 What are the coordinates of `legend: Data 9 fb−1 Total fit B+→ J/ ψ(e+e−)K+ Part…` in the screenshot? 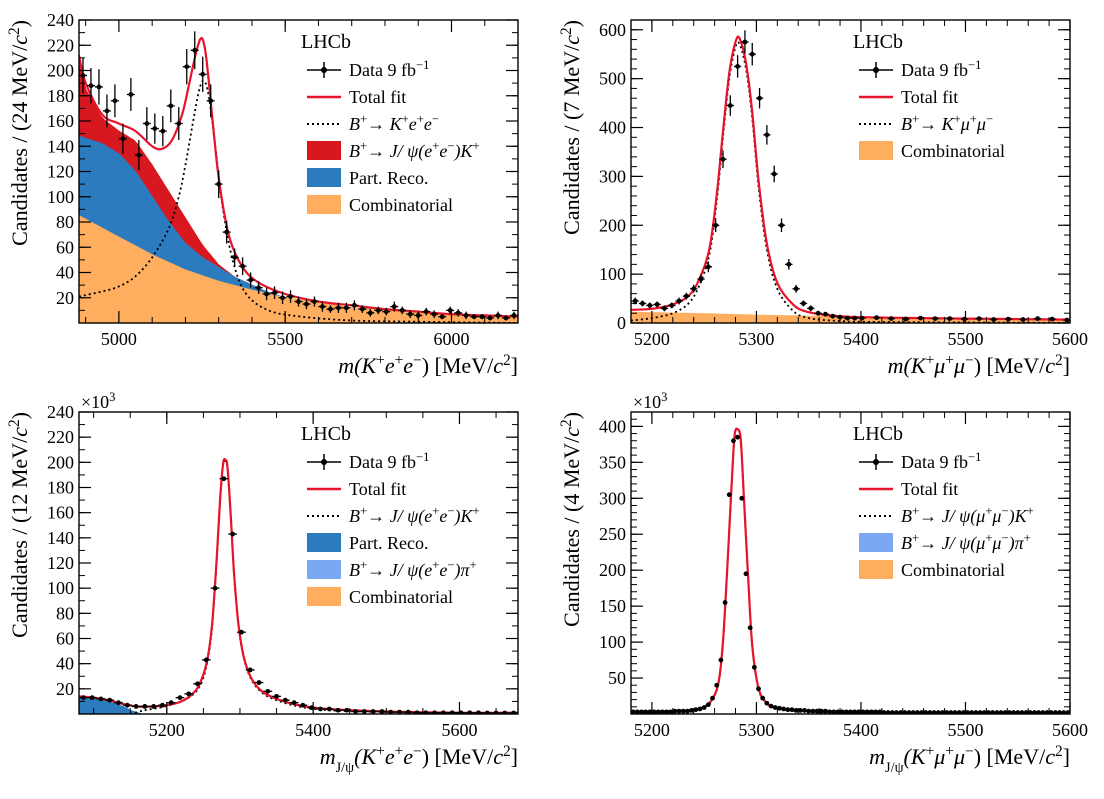 It's located at (393, 528).